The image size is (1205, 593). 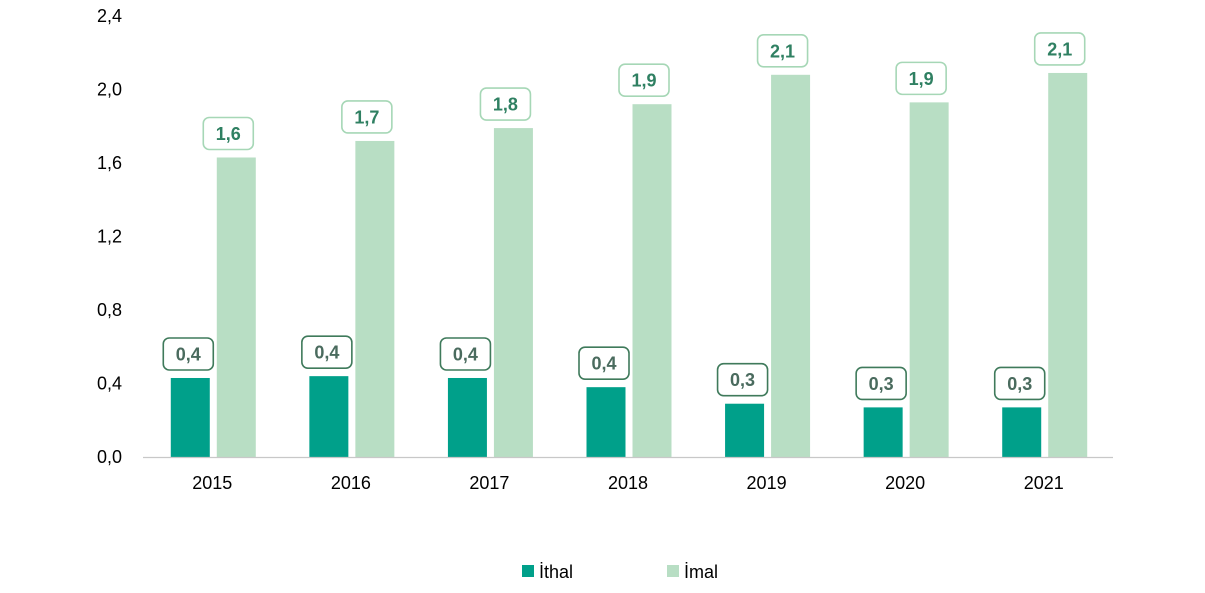 What do you see at coordinates (109, 310) in the screenshot?
I see `y-tick-label: 0,8` at bounding box center [109, 310].